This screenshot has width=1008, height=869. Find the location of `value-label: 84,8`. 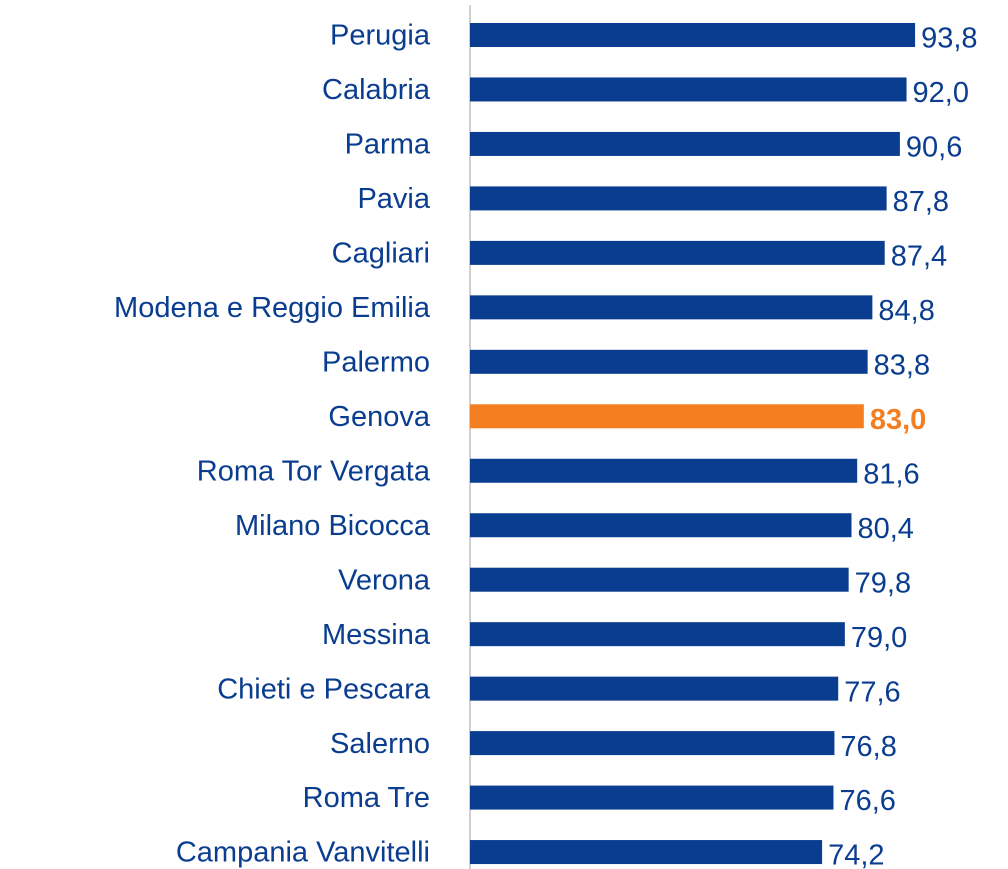

value-label: 84,8 is located at coordinates (906, 311).